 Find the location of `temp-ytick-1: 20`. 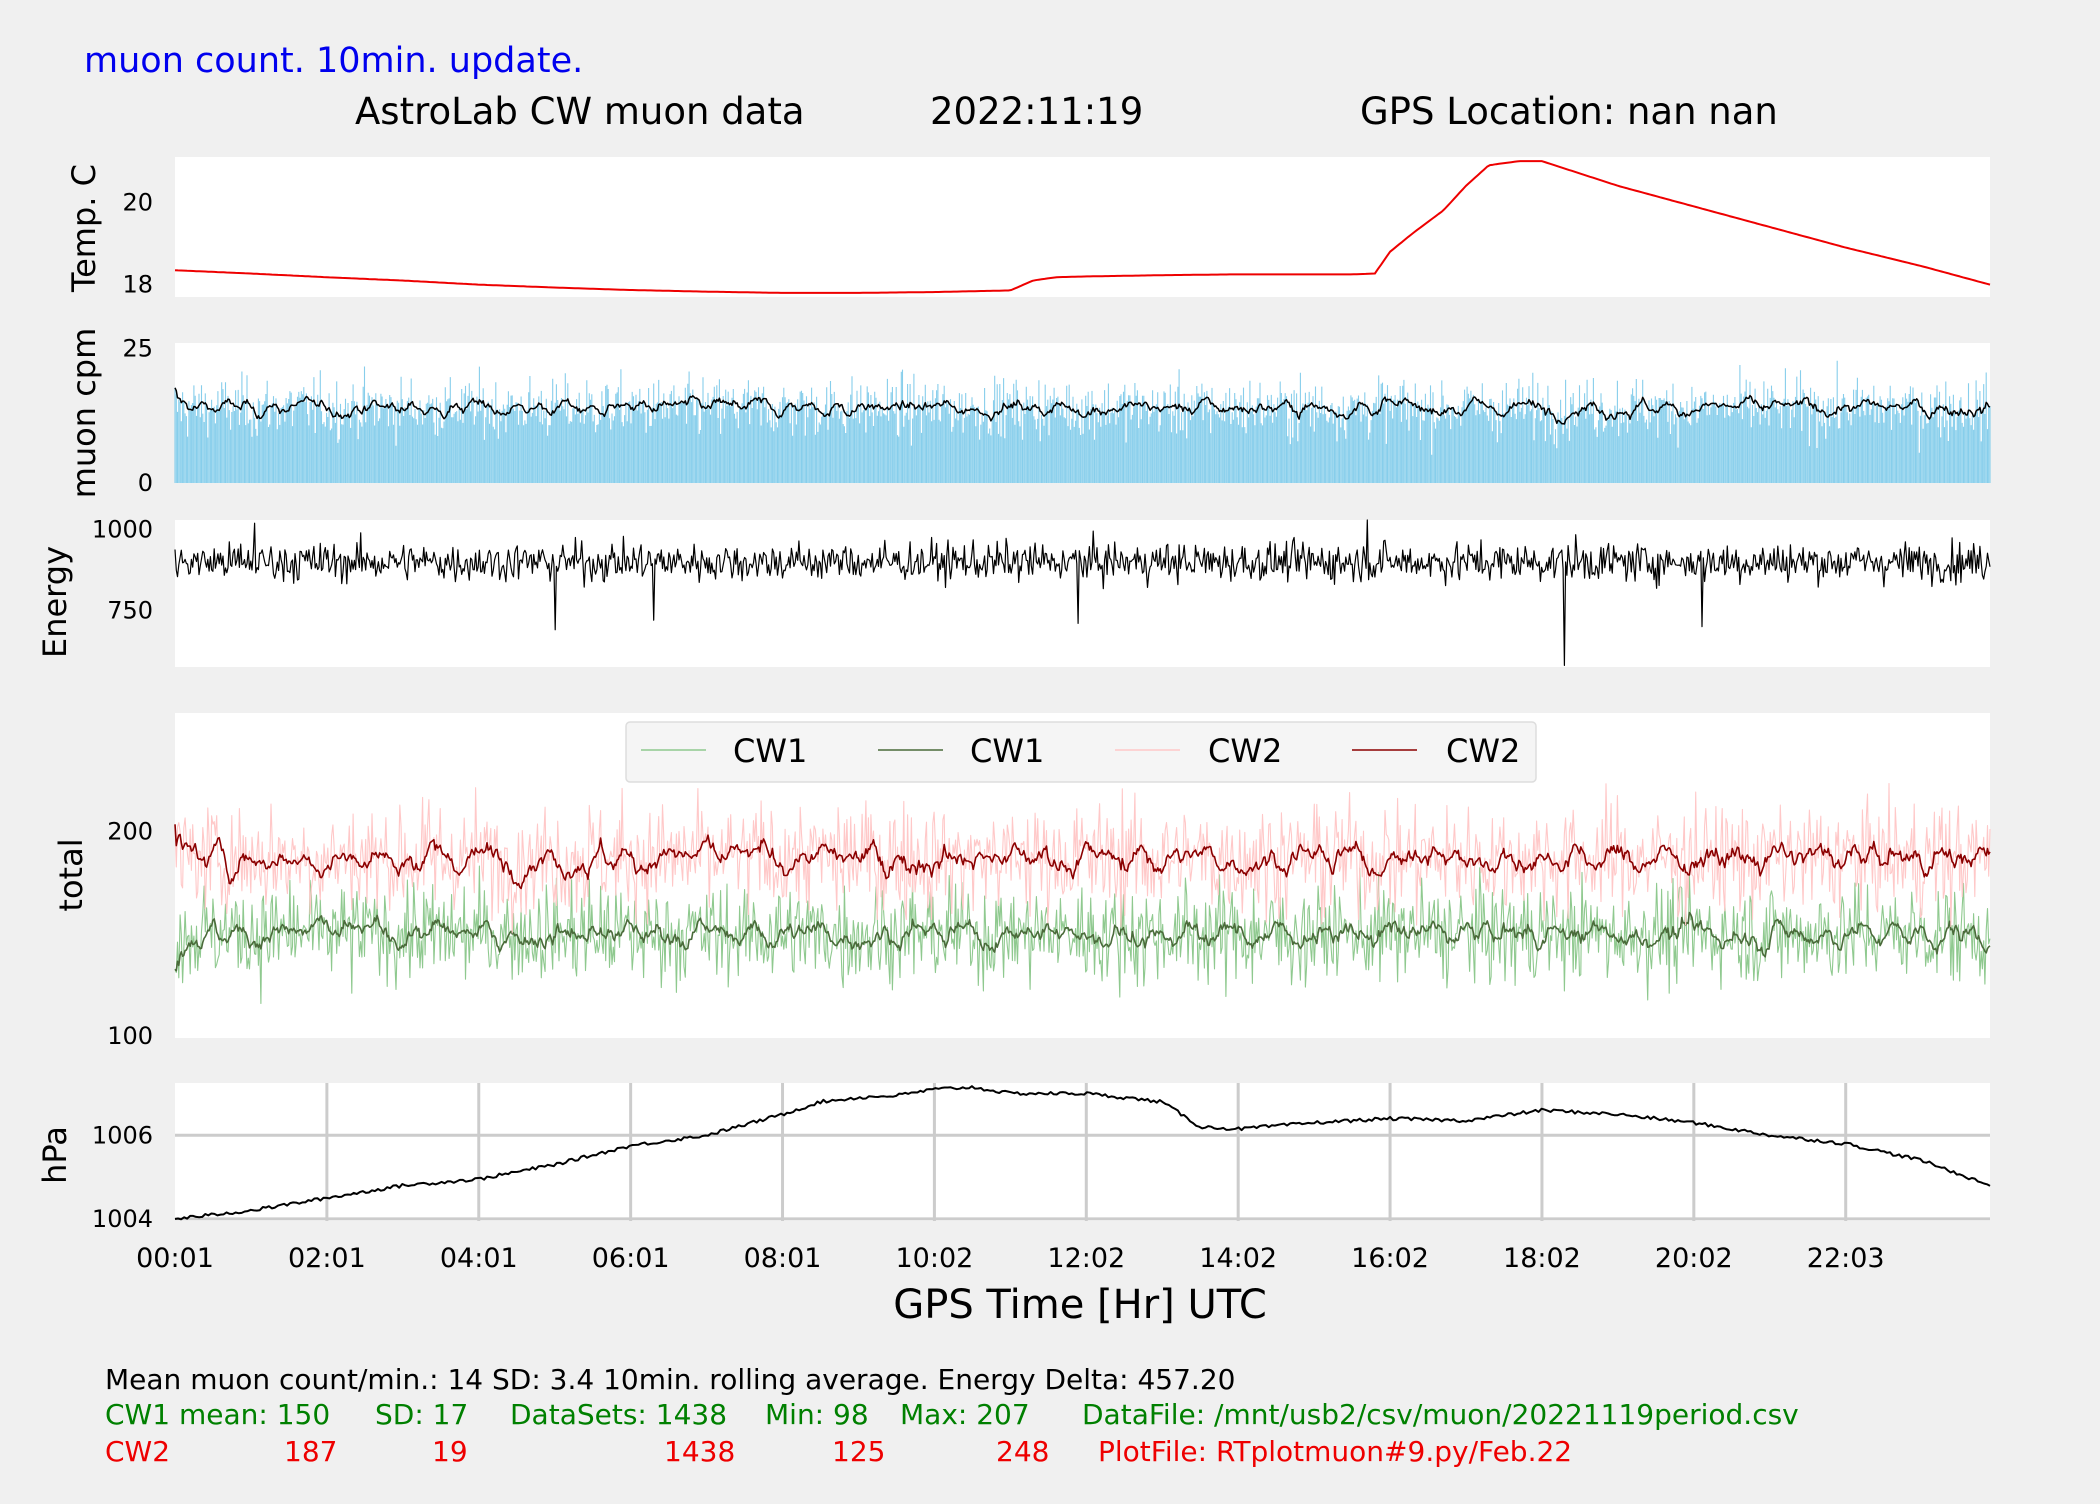

temp-ytick-1: 20 is located at coordinates (137, 202).